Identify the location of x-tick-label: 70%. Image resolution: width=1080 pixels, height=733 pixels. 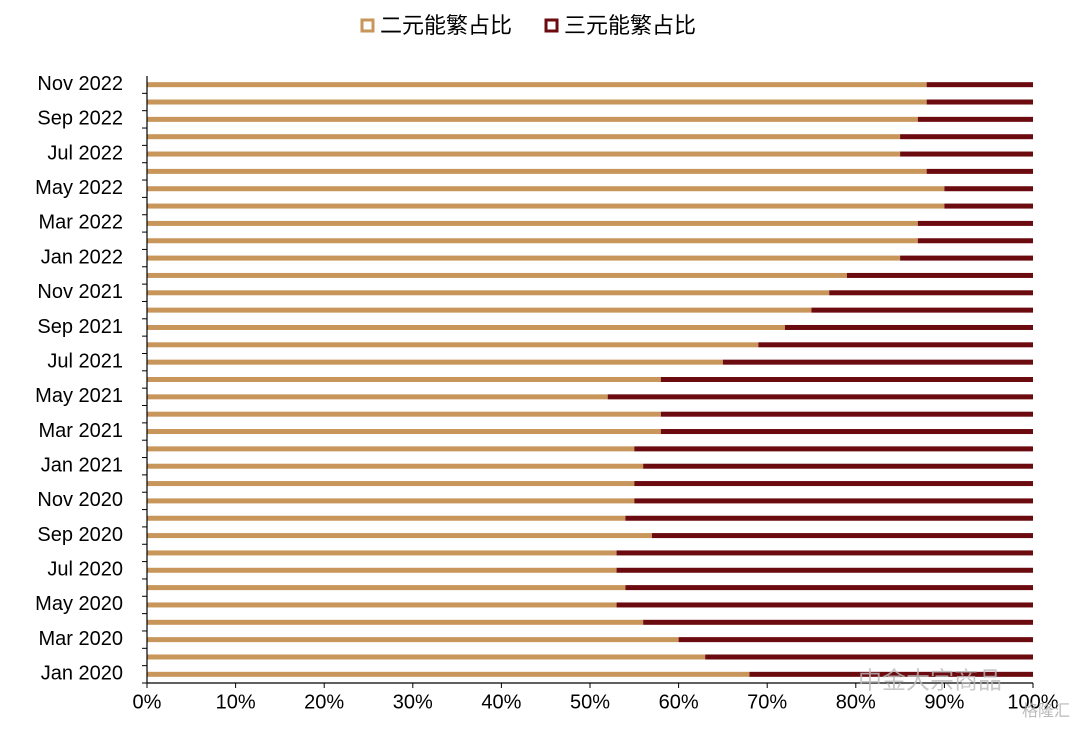
(767, 702).